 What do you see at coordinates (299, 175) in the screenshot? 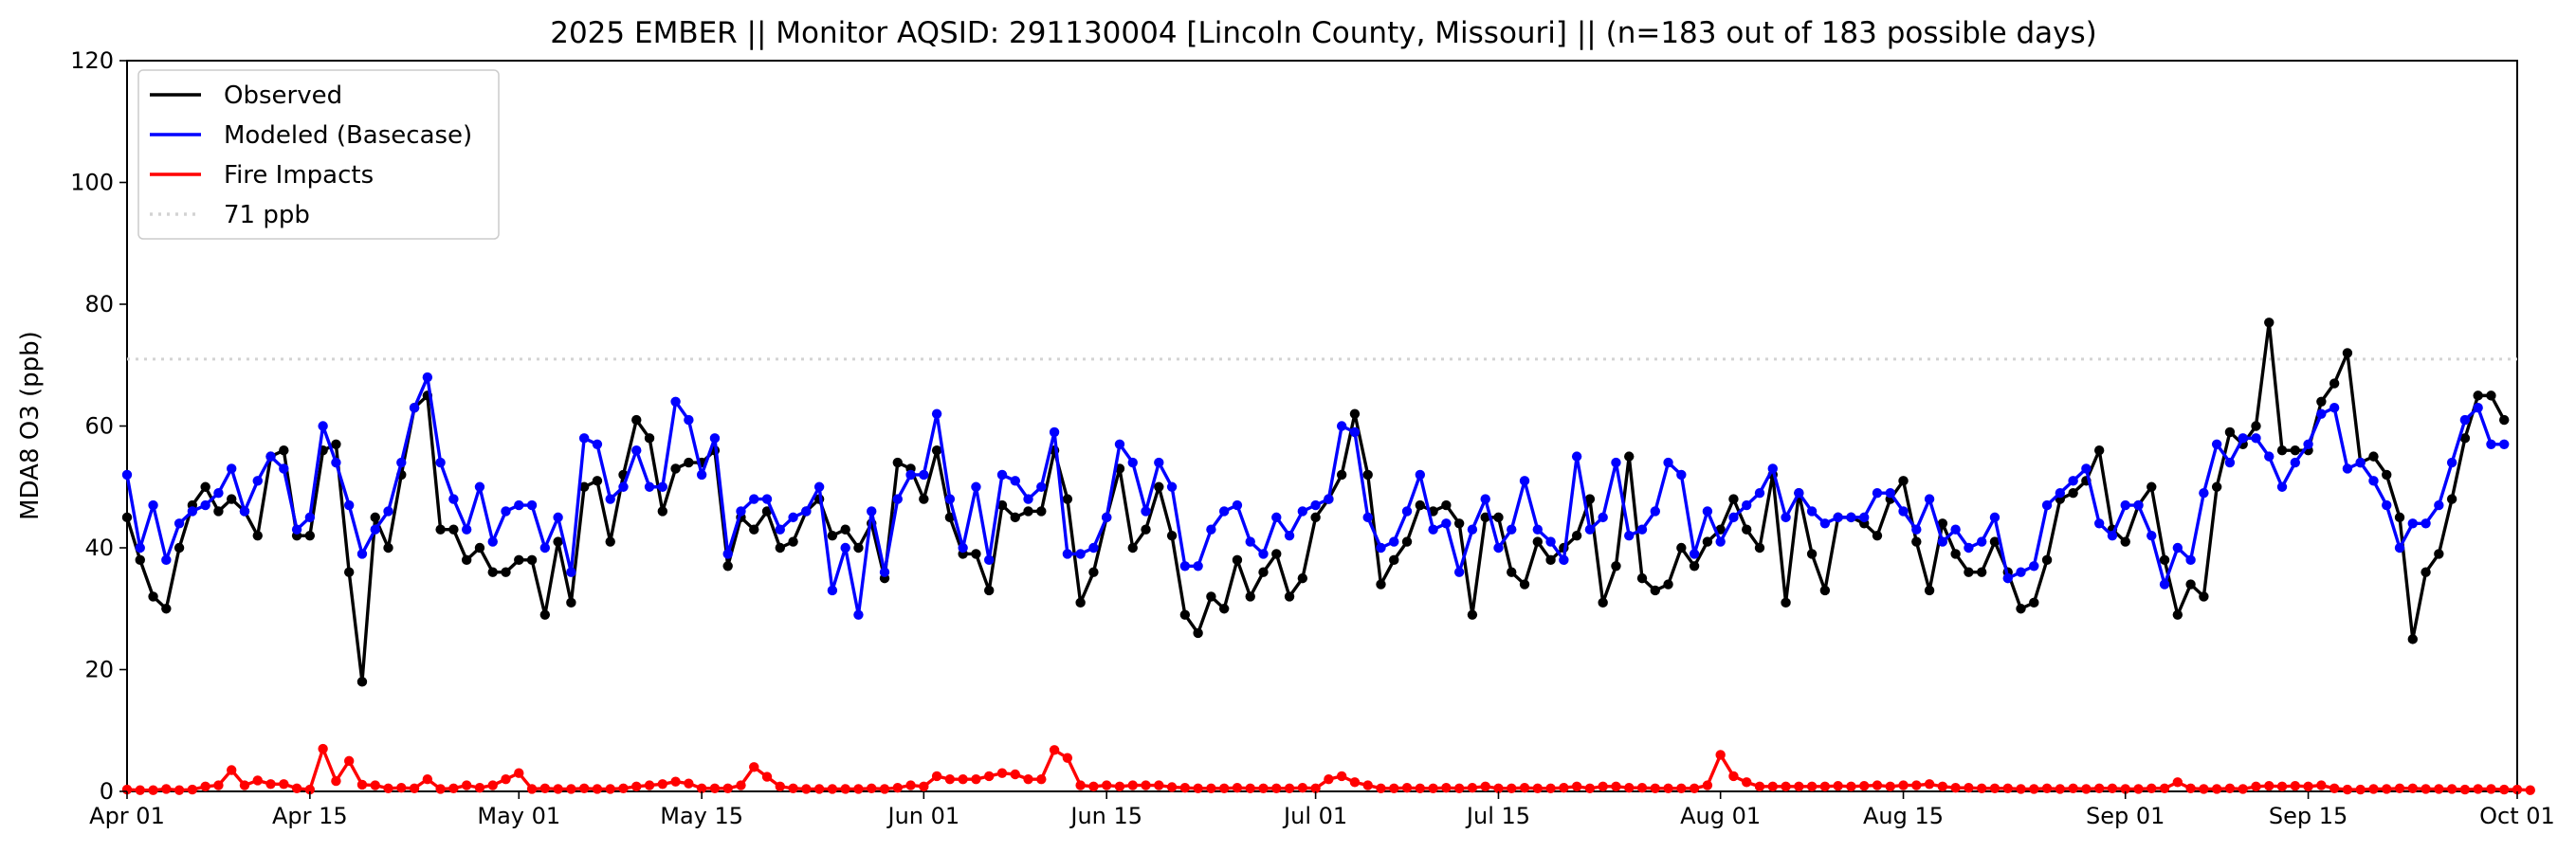
I see `legend-label: Fire Impacts` at bounding box center [299, 175].